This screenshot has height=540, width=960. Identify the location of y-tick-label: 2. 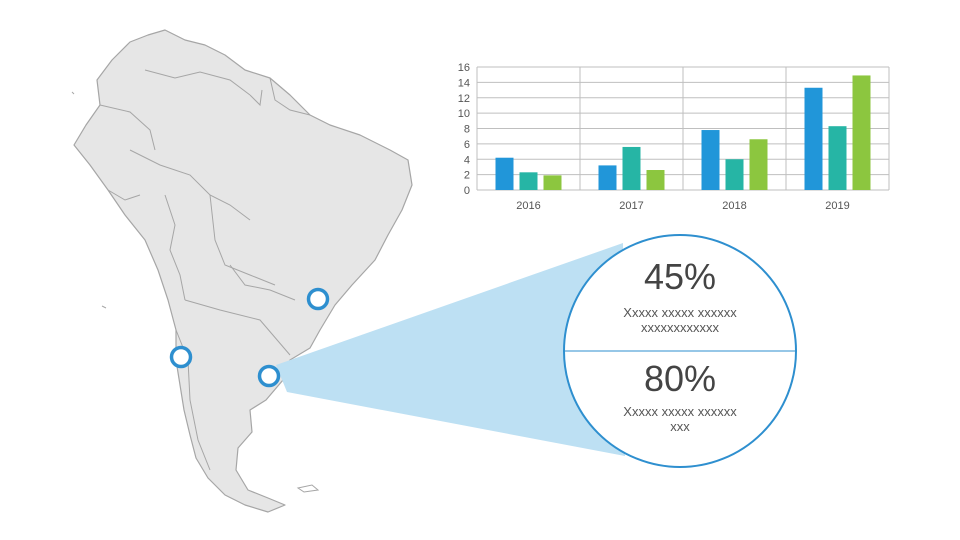
(467, 176).